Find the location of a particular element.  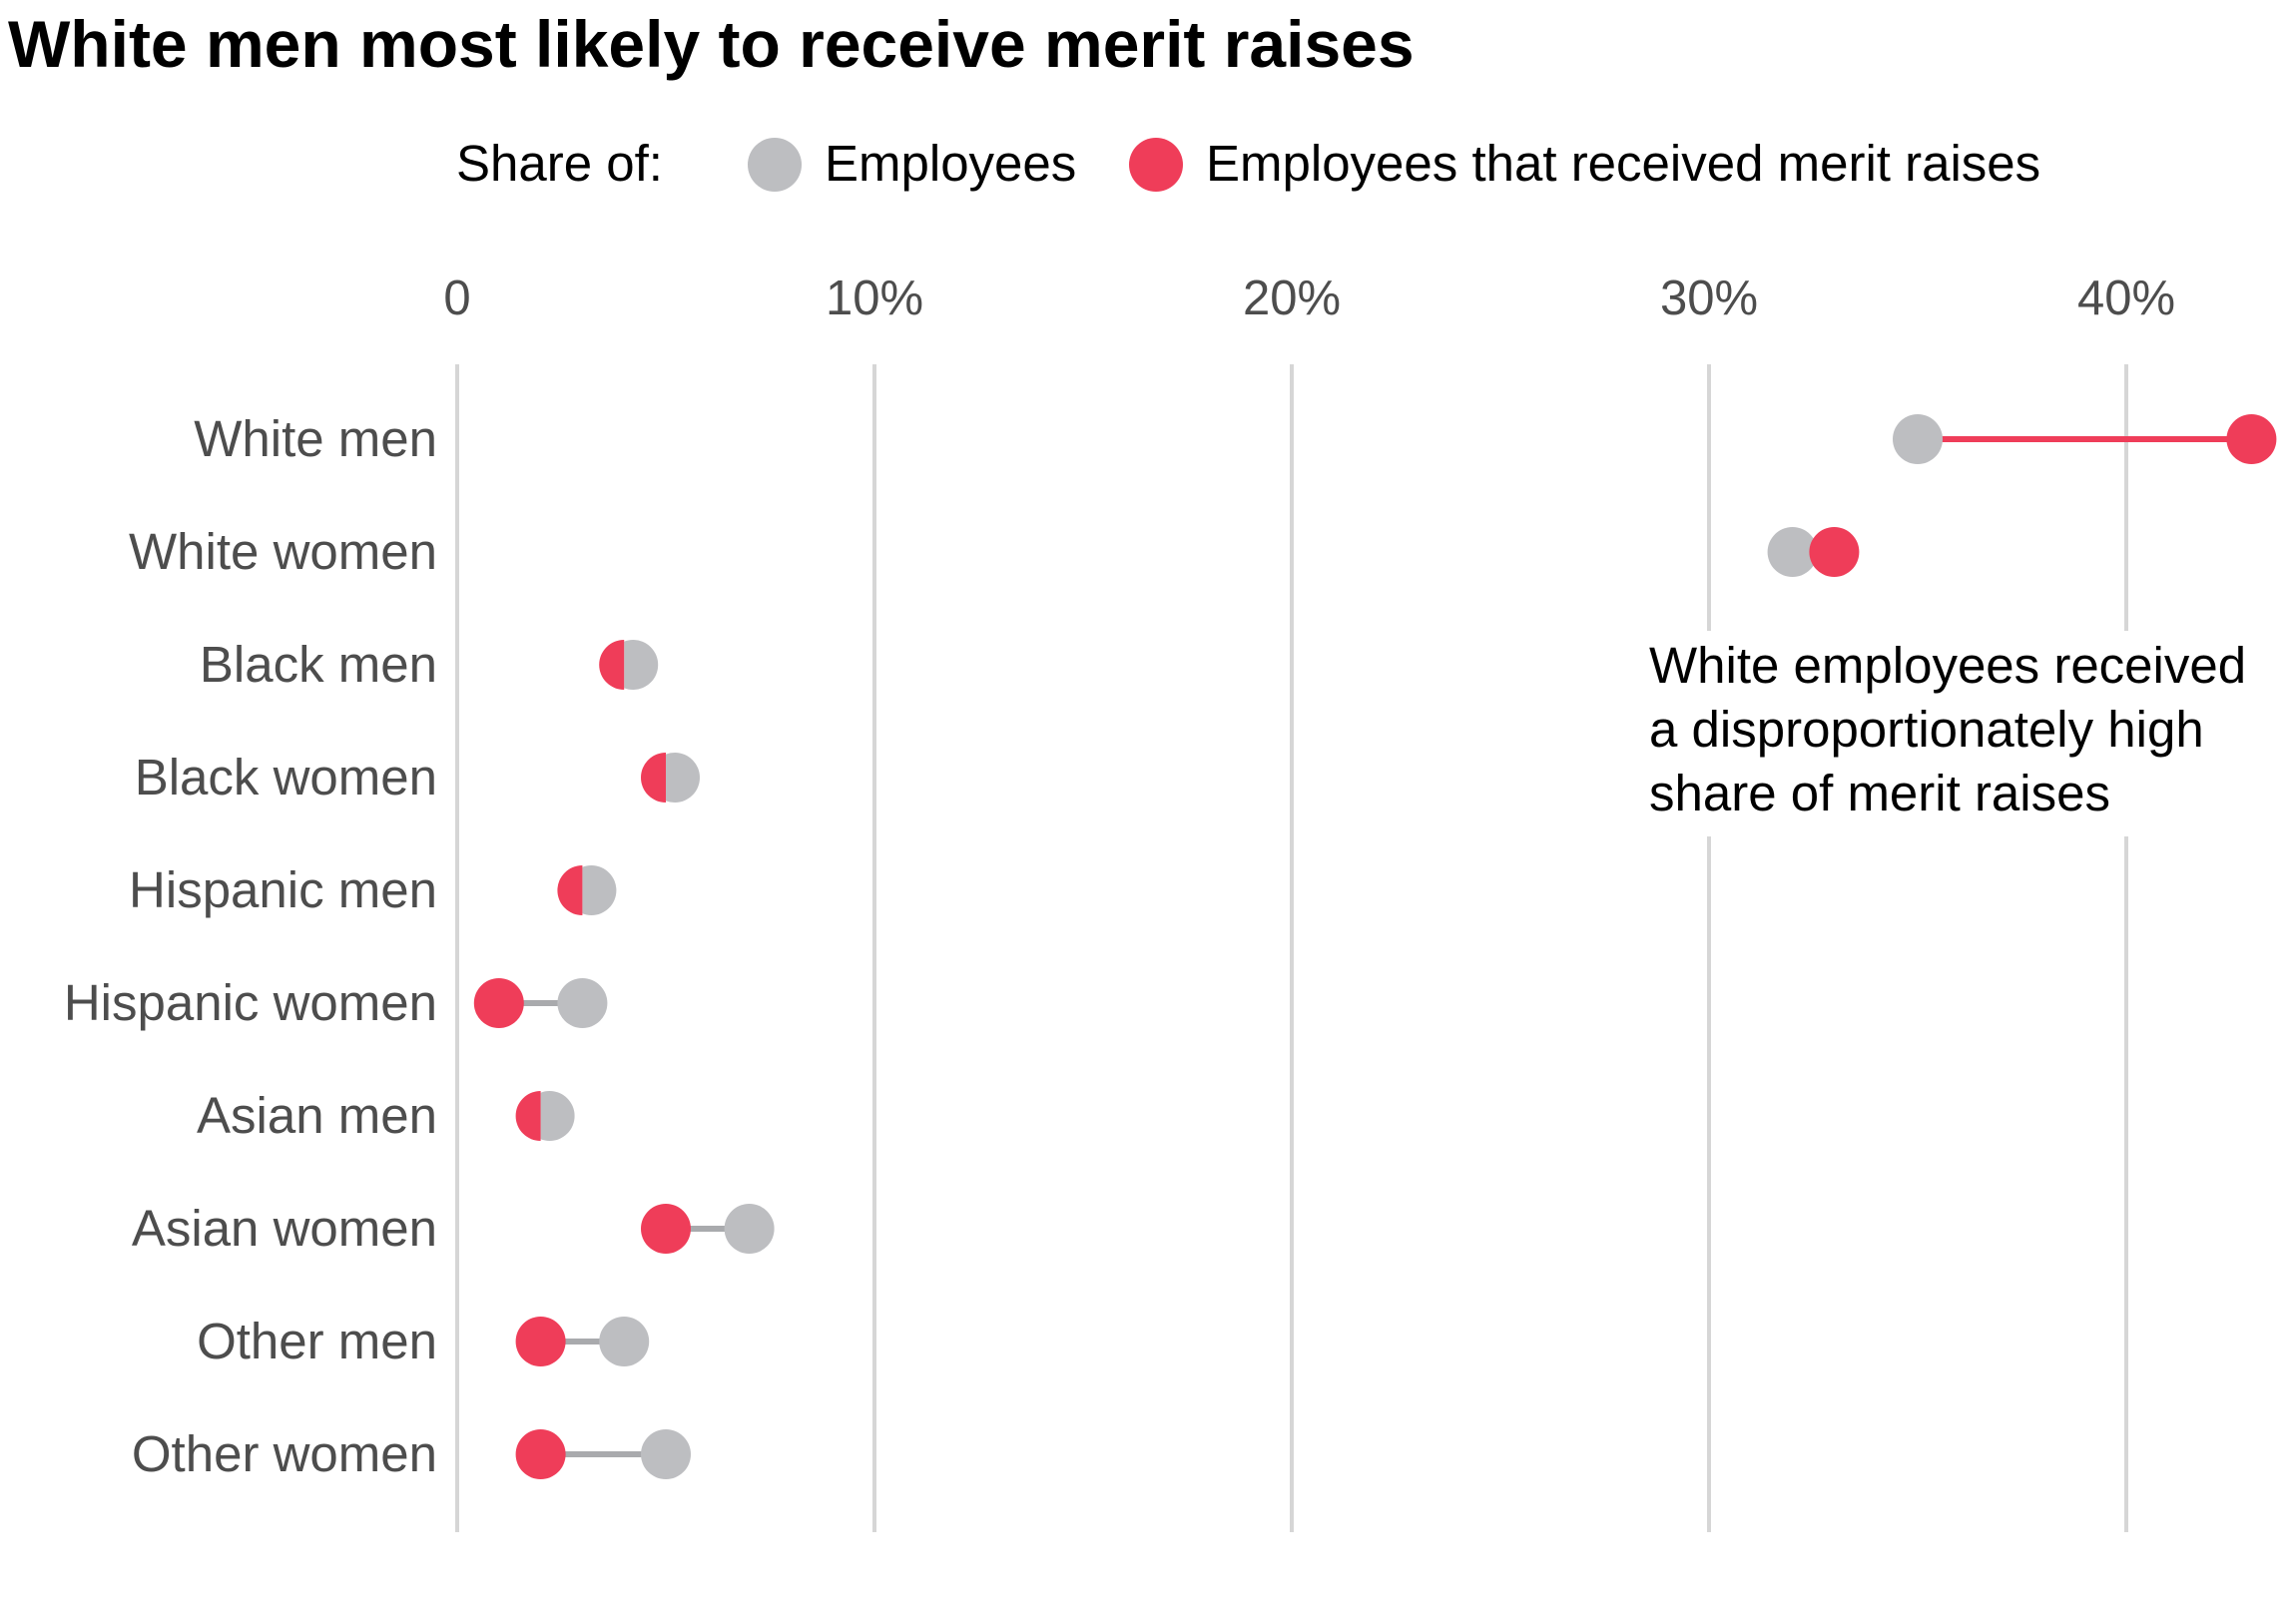

category-label: Black men is located at coordinates (318, 665).